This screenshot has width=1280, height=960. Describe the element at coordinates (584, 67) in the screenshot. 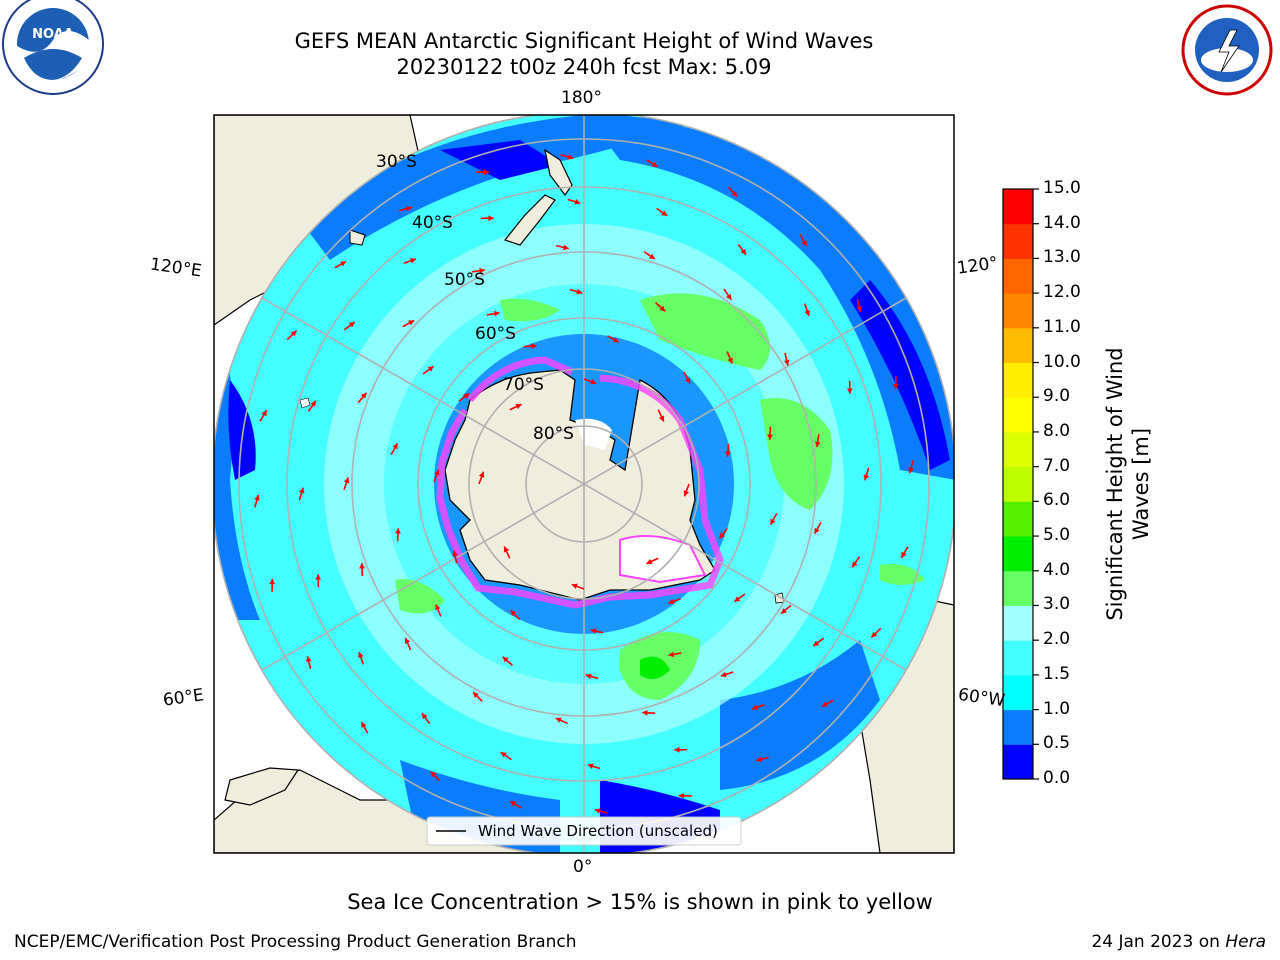

I see `chart-subtitle: 20230122 t00z 240h fcst Max: 5.09` at that location.